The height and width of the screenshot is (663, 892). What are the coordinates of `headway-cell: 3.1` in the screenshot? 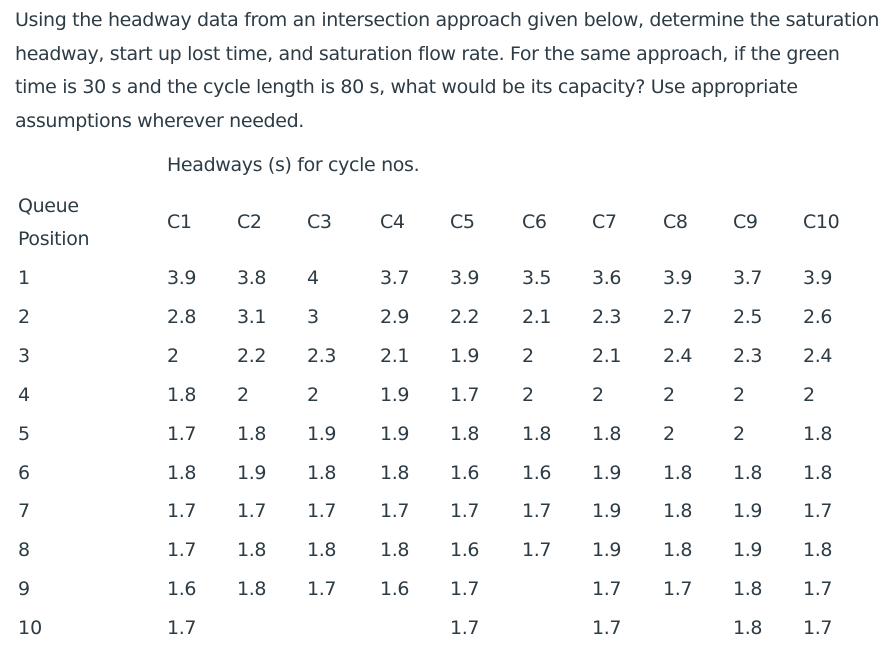 It's located at (252, 317).